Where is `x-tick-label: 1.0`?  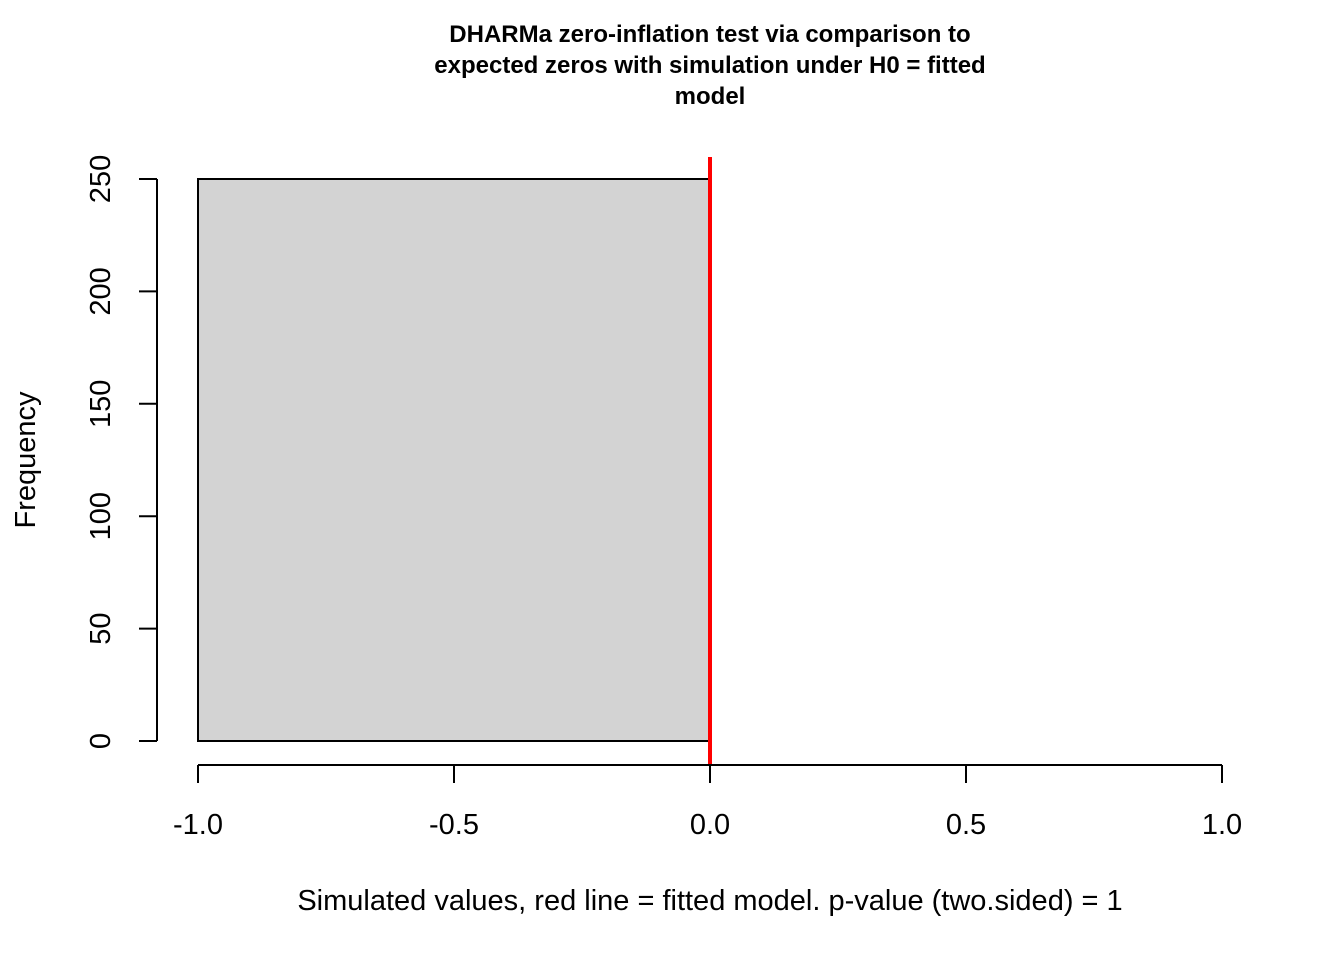 x-tick-label: 1.0 is located at coordinates (1222, 825).